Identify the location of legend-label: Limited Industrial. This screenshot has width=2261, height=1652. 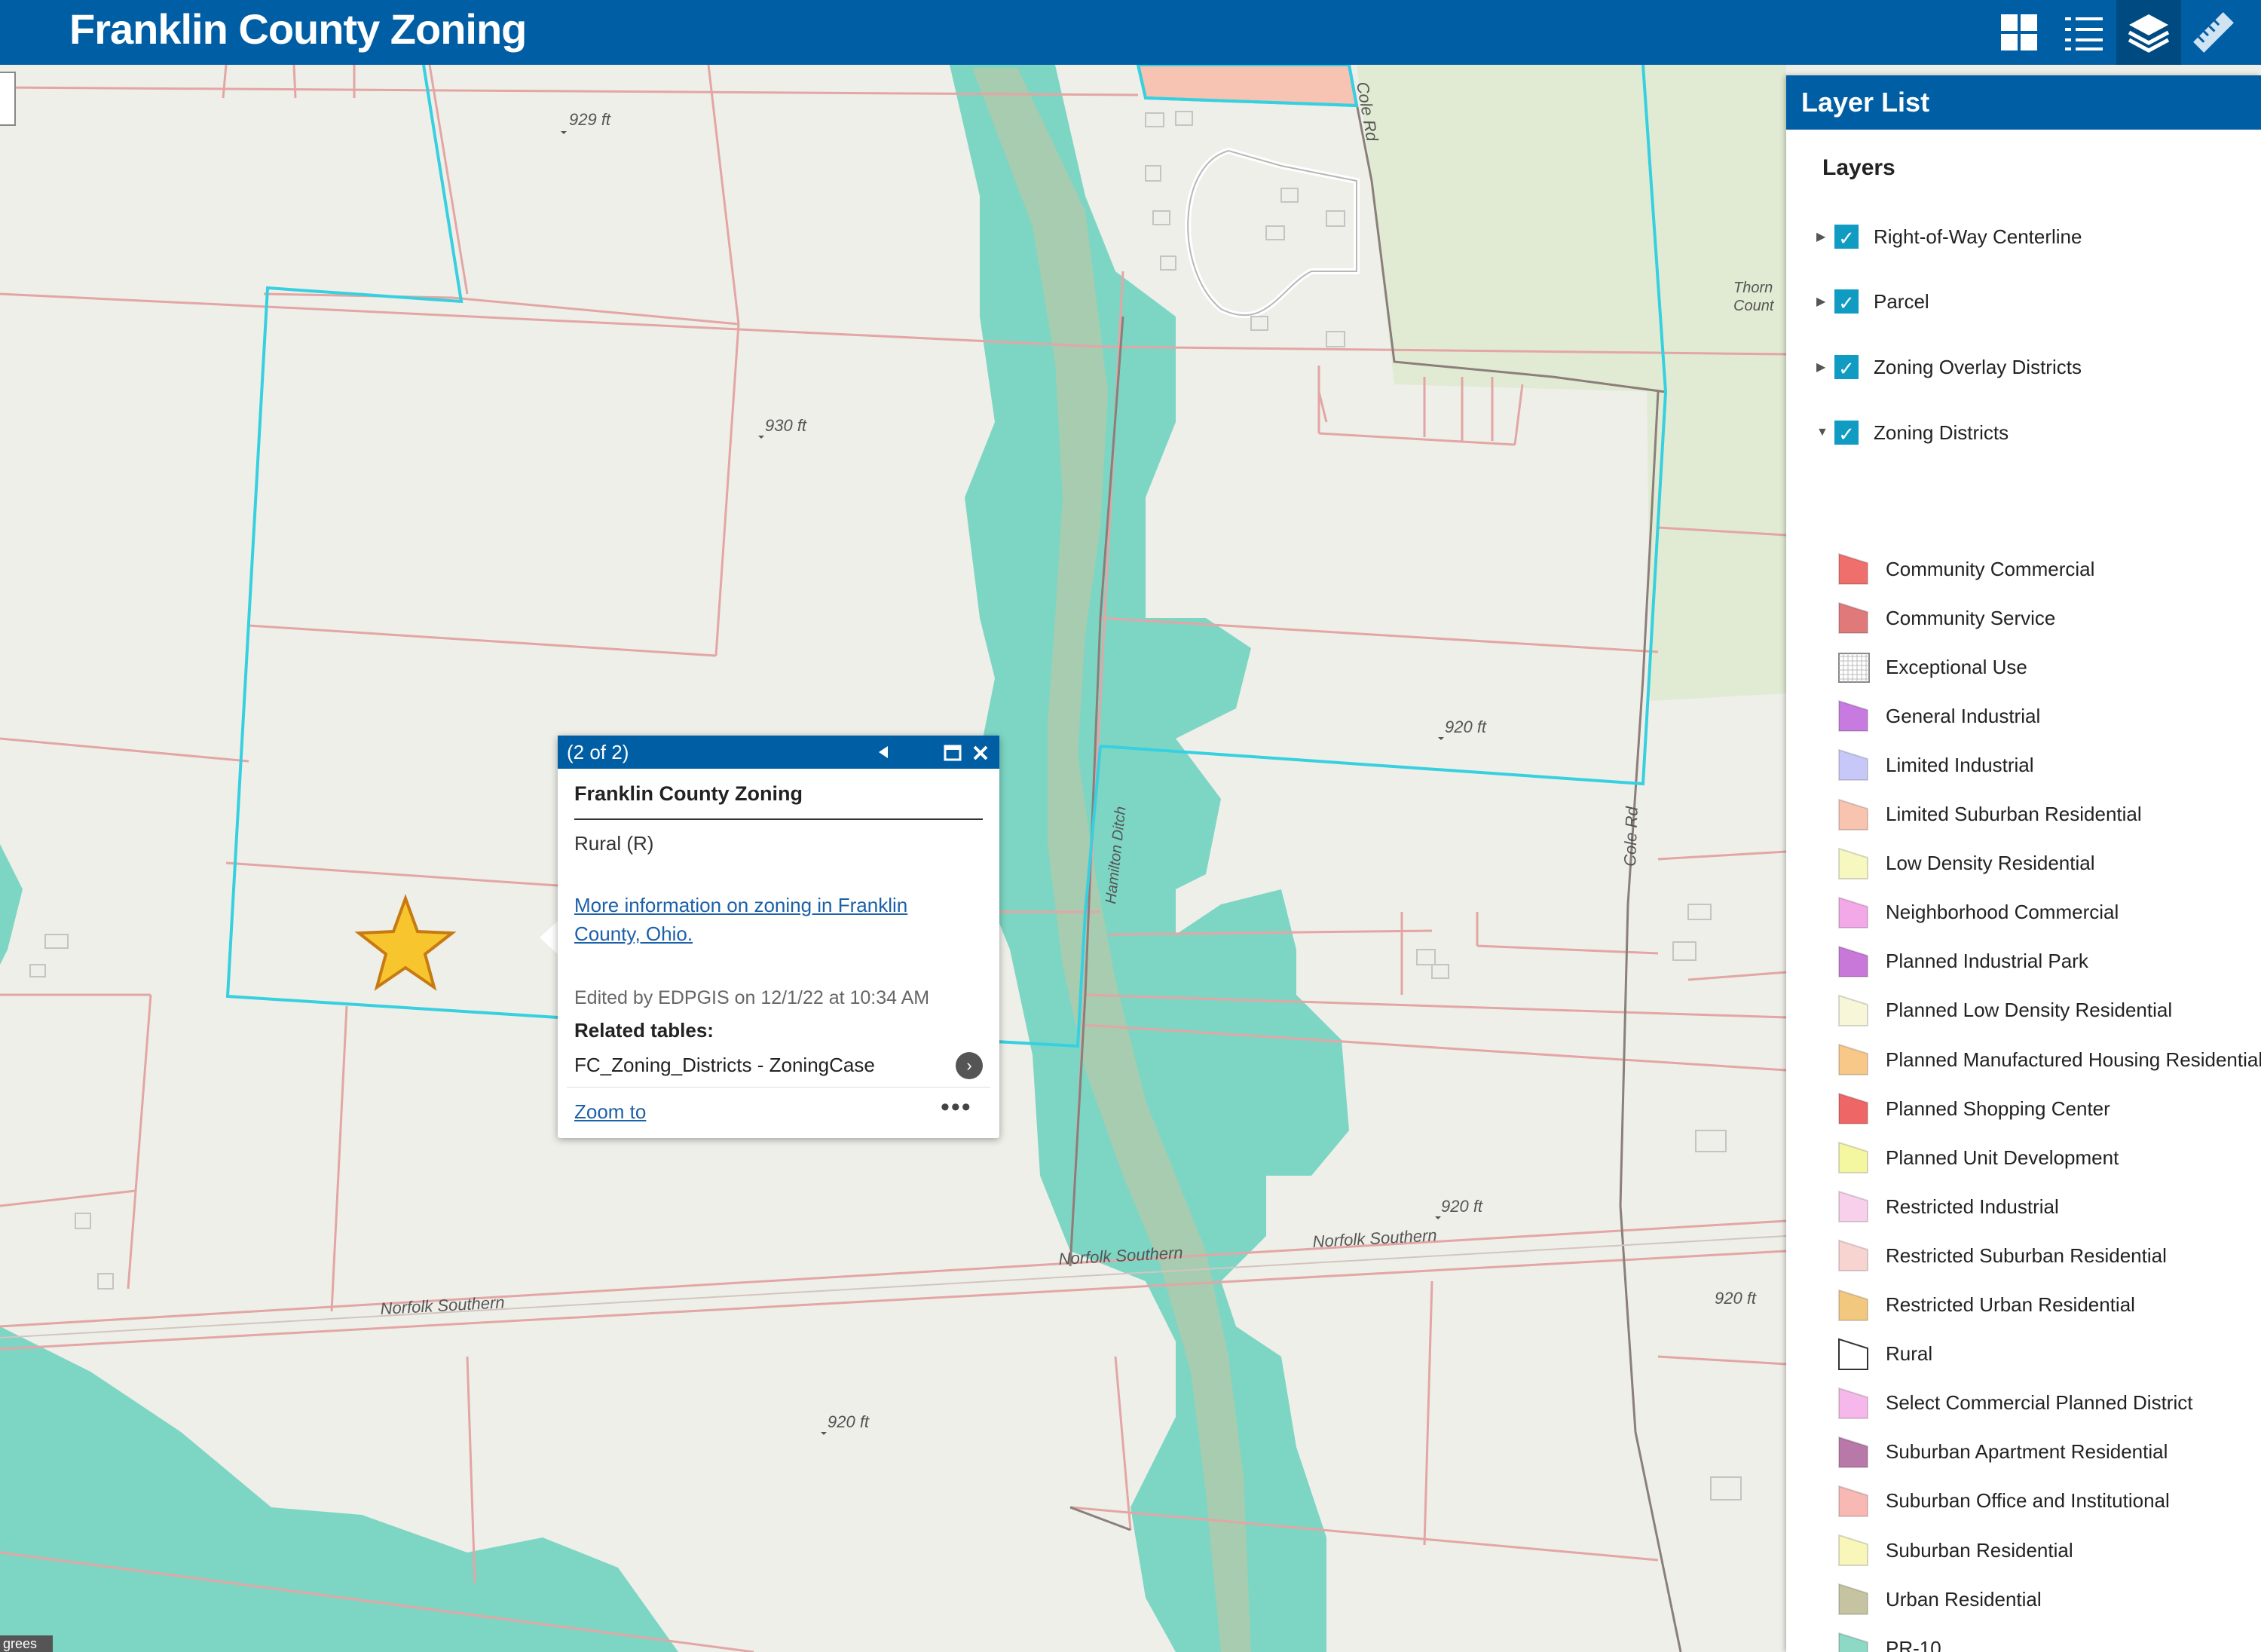
(1960, 765).